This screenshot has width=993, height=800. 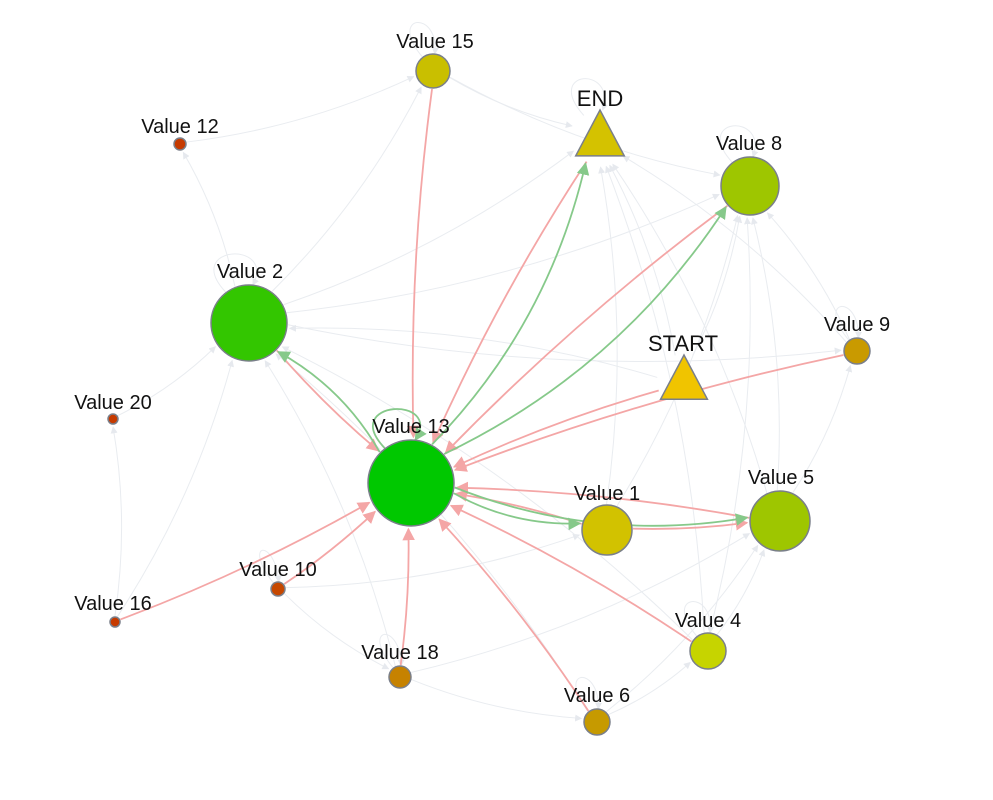 What do you see at coordinates (419, 263) in the screenshot?
I see `edge-v15-to-v13` at bounding box center [419, 263].